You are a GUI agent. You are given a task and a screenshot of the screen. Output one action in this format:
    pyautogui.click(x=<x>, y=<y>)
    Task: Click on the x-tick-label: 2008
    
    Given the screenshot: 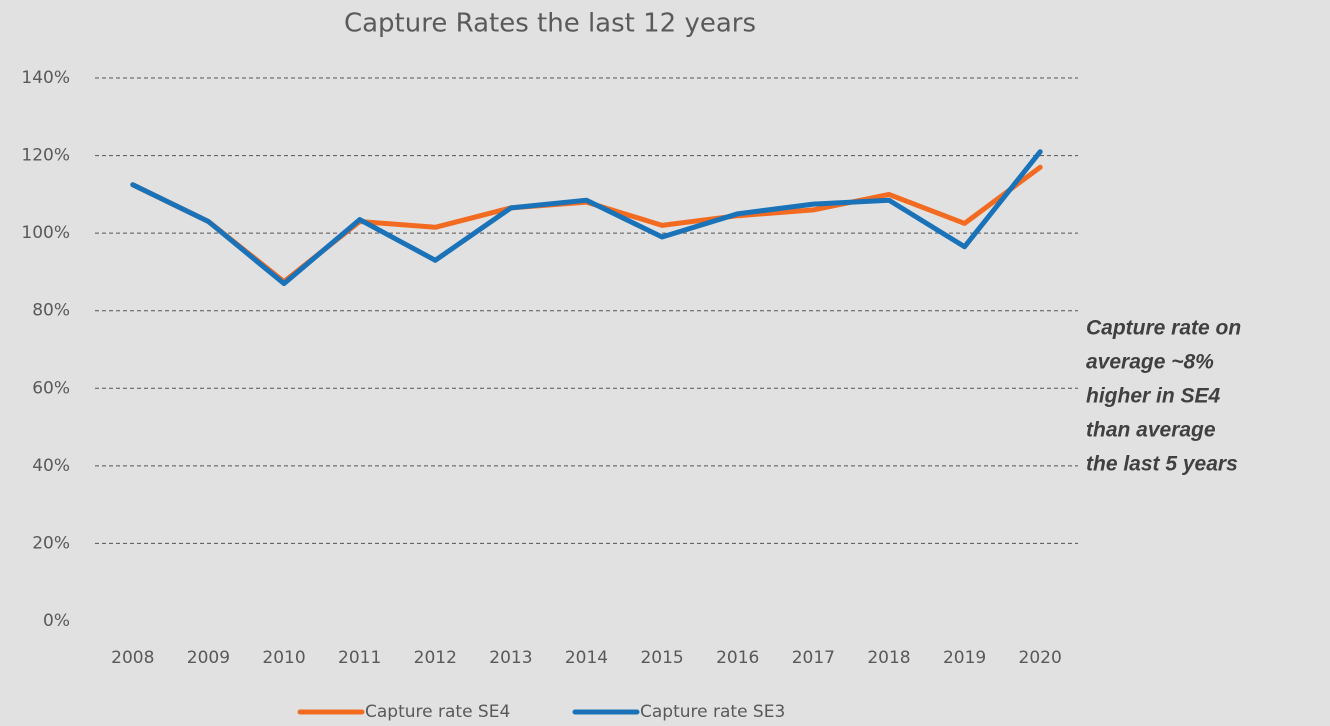 What is the action you would take?
    pyautogui.click(x=132, y=658)
    